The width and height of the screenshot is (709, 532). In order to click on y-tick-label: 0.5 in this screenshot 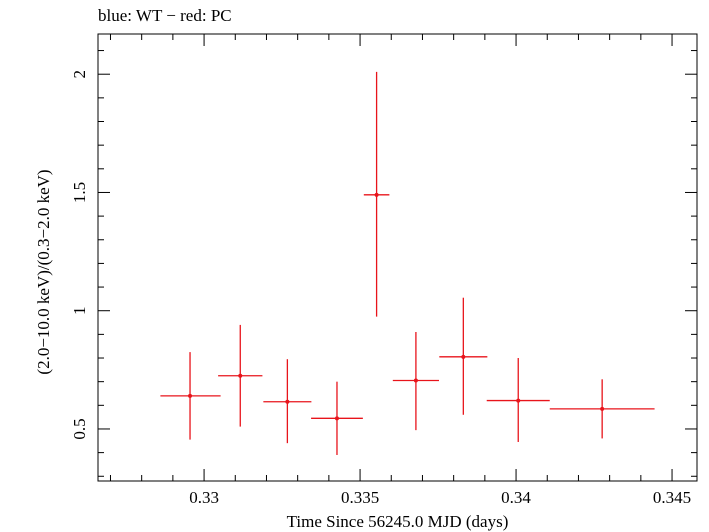, I will do `click(79, 428)`.